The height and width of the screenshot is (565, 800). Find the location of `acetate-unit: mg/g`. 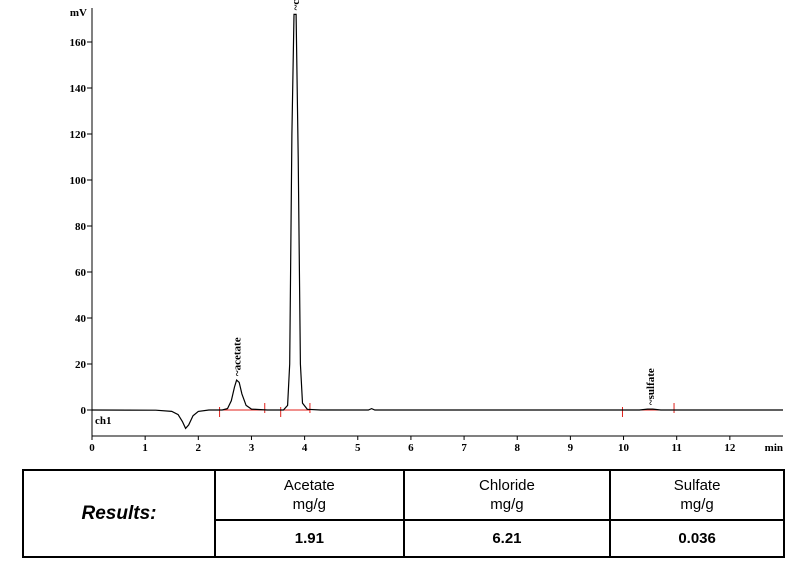

acetate-unit: mg/g is located at coordinates (309, 504).